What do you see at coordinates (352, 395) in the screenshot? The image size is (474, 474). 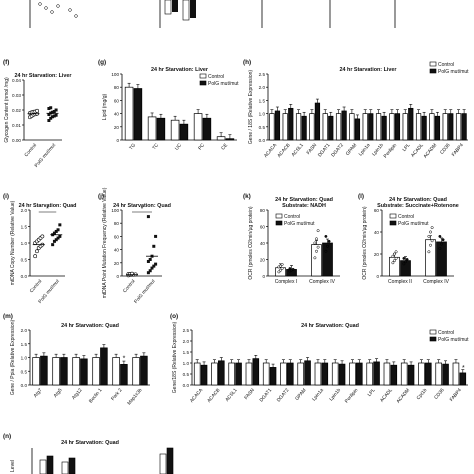 I see `x-tick-label: Perilipin` at bounding box center [352, 395].